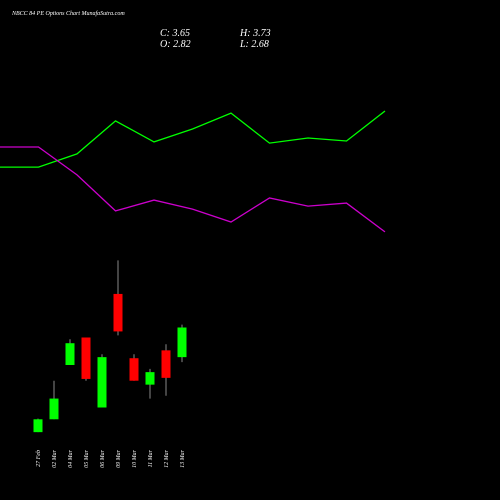 This screenshot has height=500, width=500. Describe the element at coordinates (165, 33) in the screenshot. I see `ohlc-key: C:` at that location.